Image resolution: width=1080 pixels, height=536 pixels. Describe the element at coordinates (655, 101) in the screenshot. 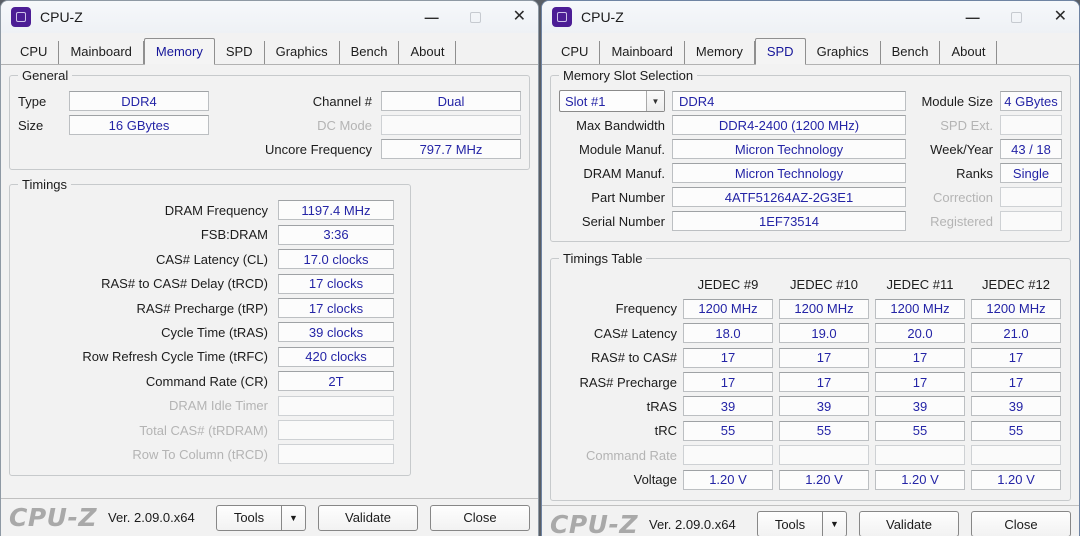

I see `combo-arrow-icon: ▼` at that location.